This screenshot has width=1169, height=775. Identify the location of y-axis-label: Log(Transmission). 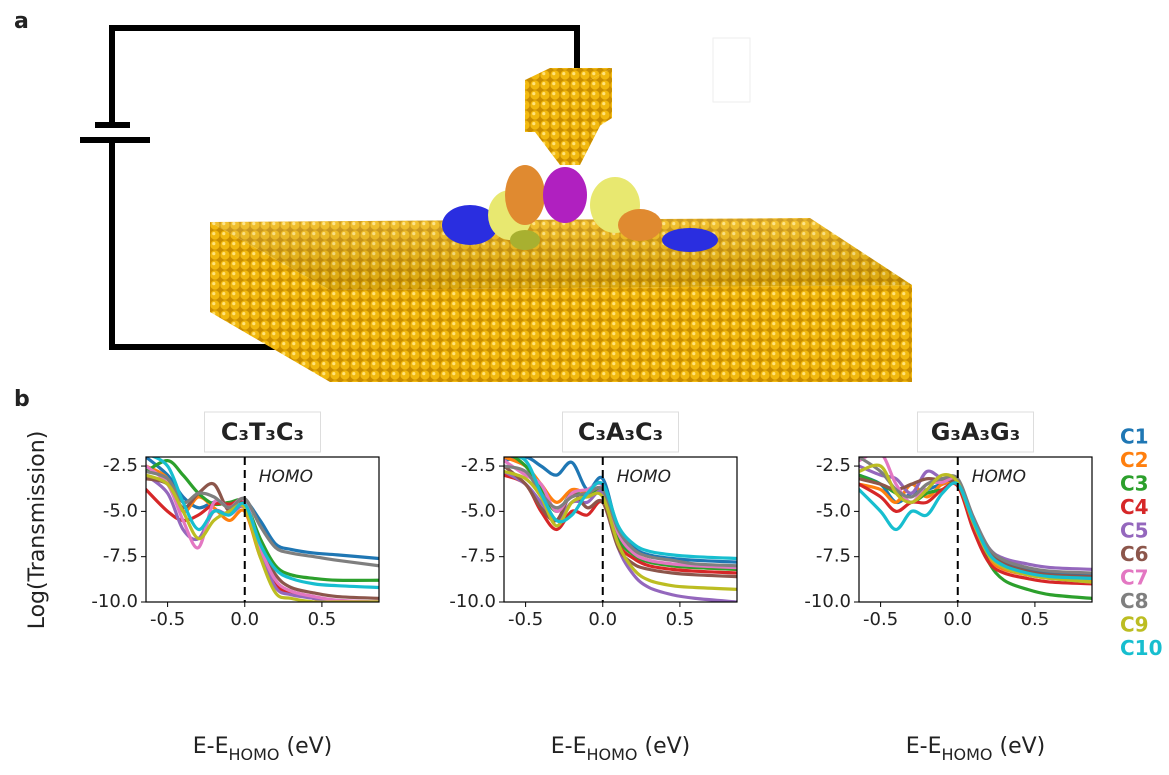
(37, 530).